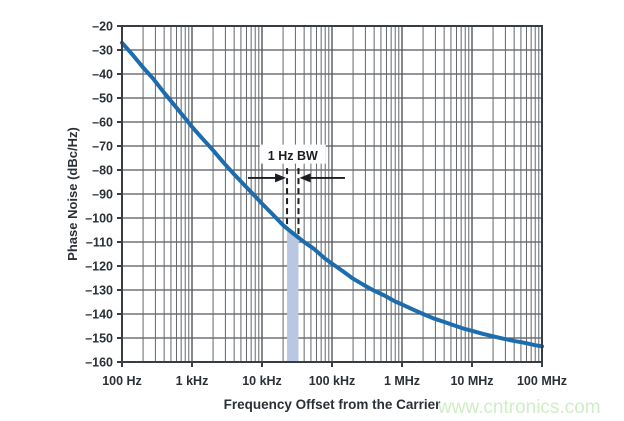 This screenshot has height=421, width=624. I want to click on x-tick-label: 100 Hz, so click(122, 381).